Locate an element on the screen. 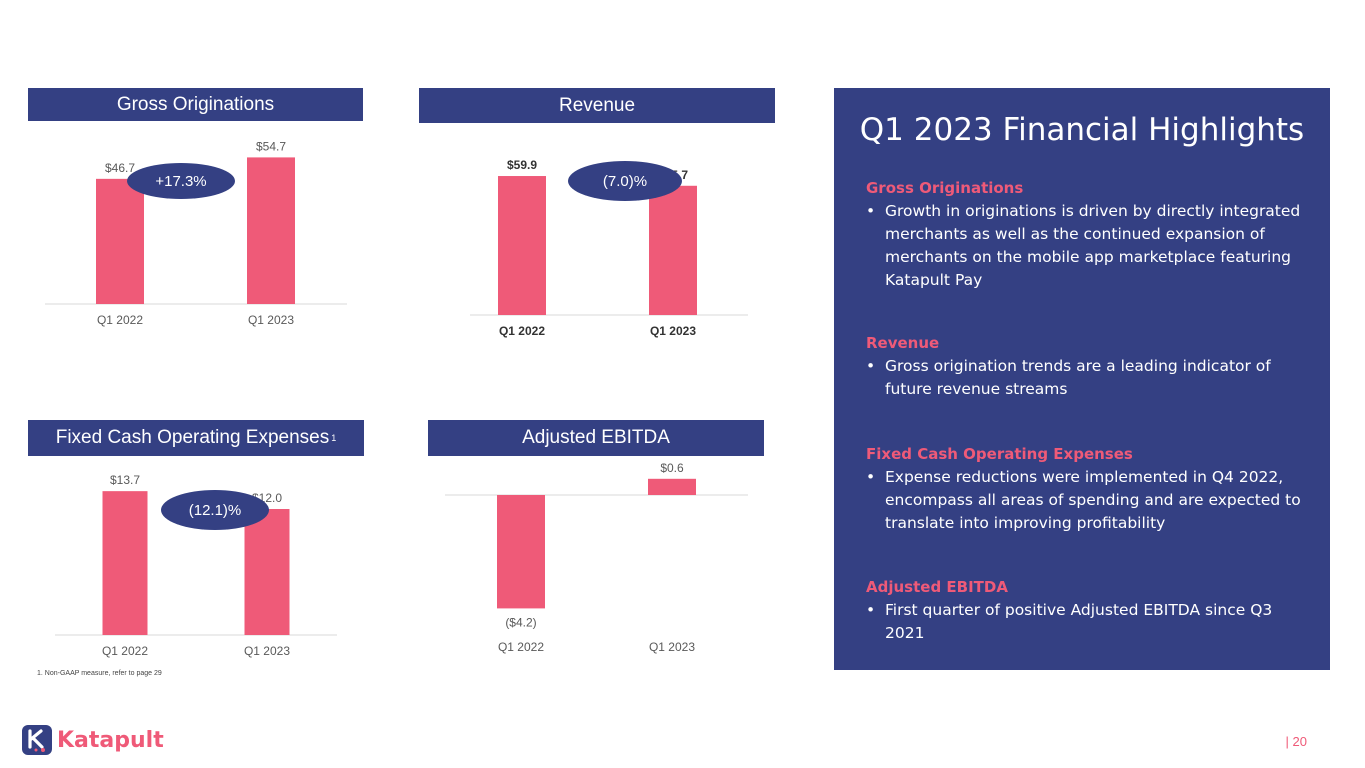 The image size is (1365, 768). fixed-cash-opex-data-label: $13.7 is located at coordinates (125, 480).